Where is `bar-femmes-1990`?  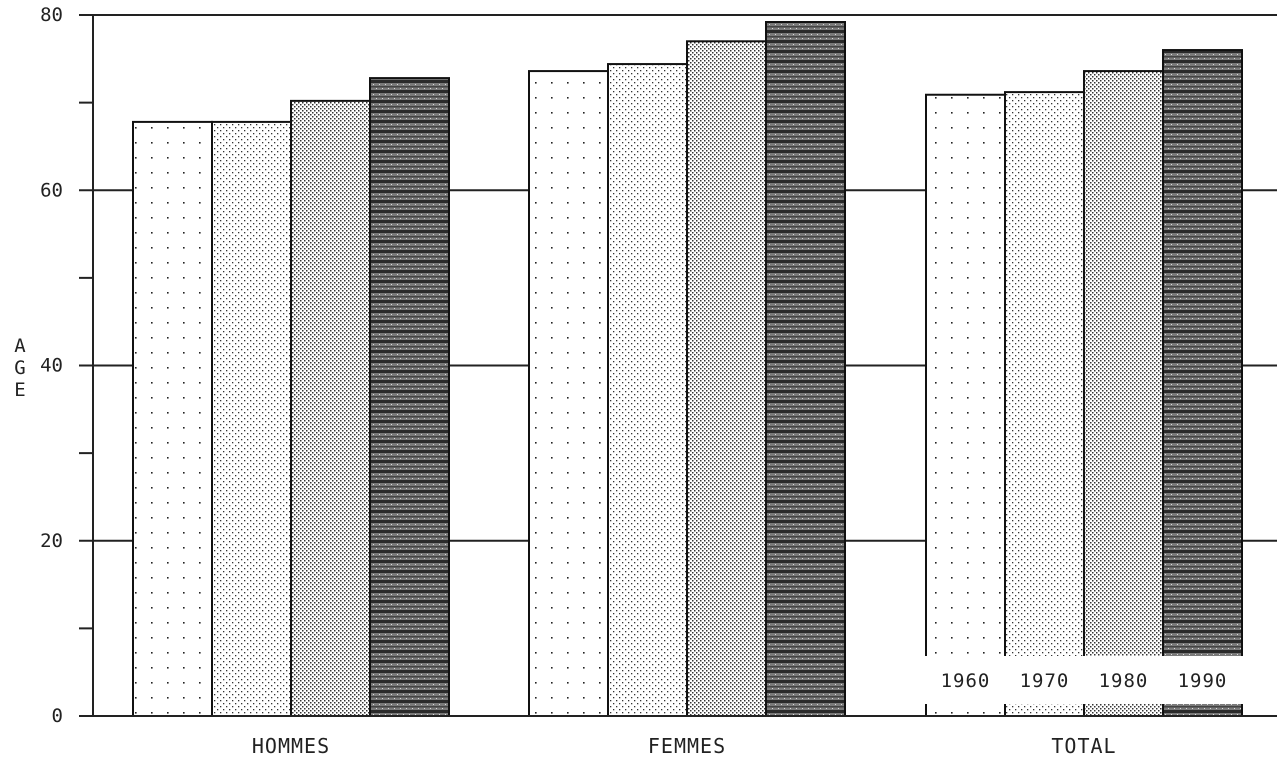 bar-femmes-1990 is located at coordinates (805, 369).